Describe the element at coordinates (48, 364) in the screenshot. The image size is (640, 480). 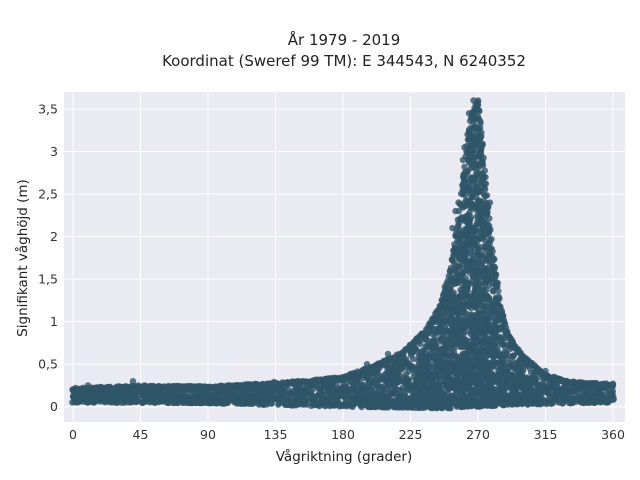
I see `y-tick-label: 0,5` at that location.